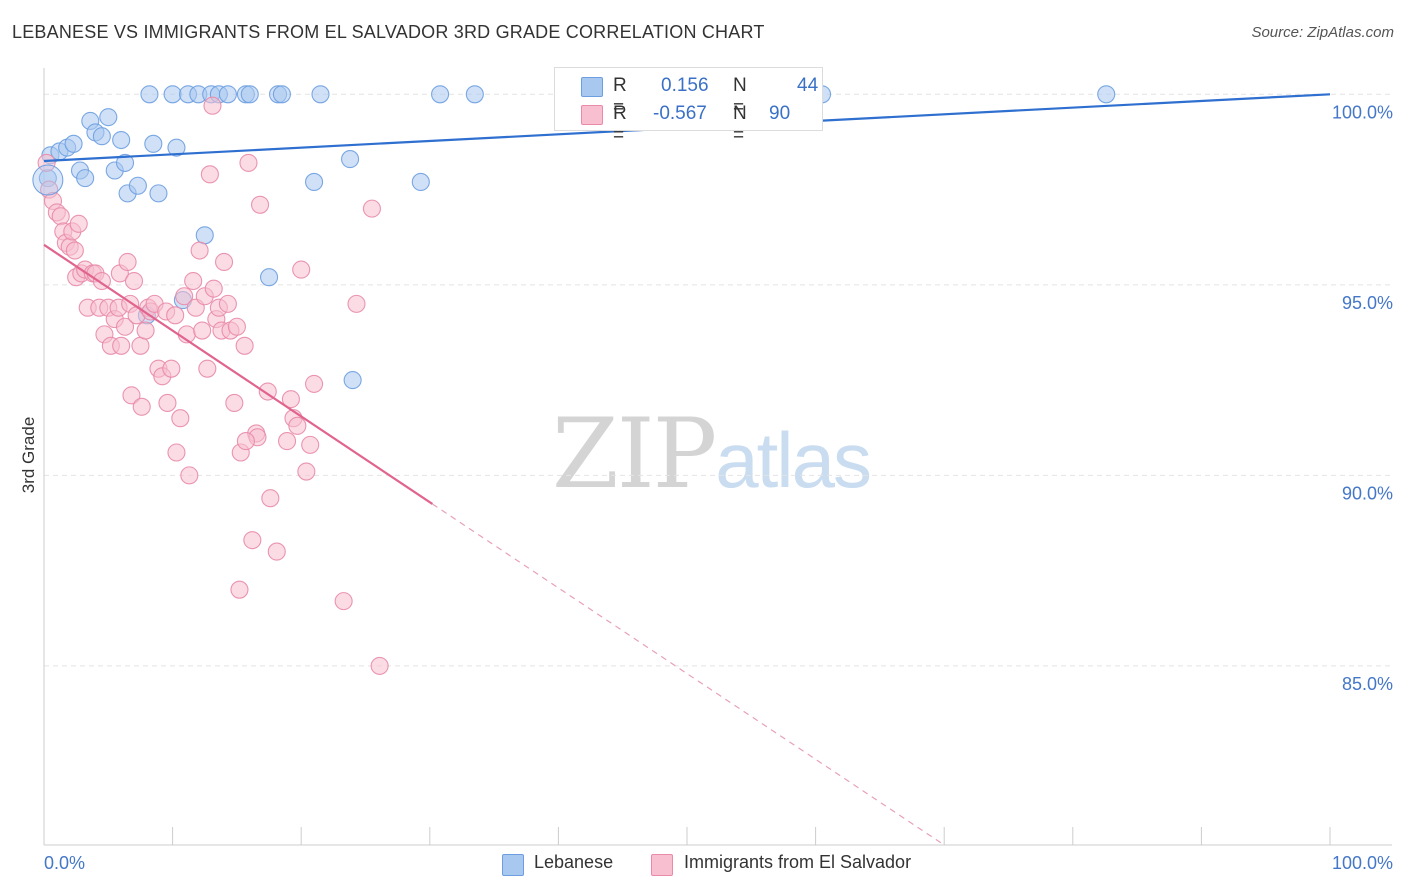 This screenshot has width=1406, height=892. I want to click on legend-n-value: 90, so click(780, 113).